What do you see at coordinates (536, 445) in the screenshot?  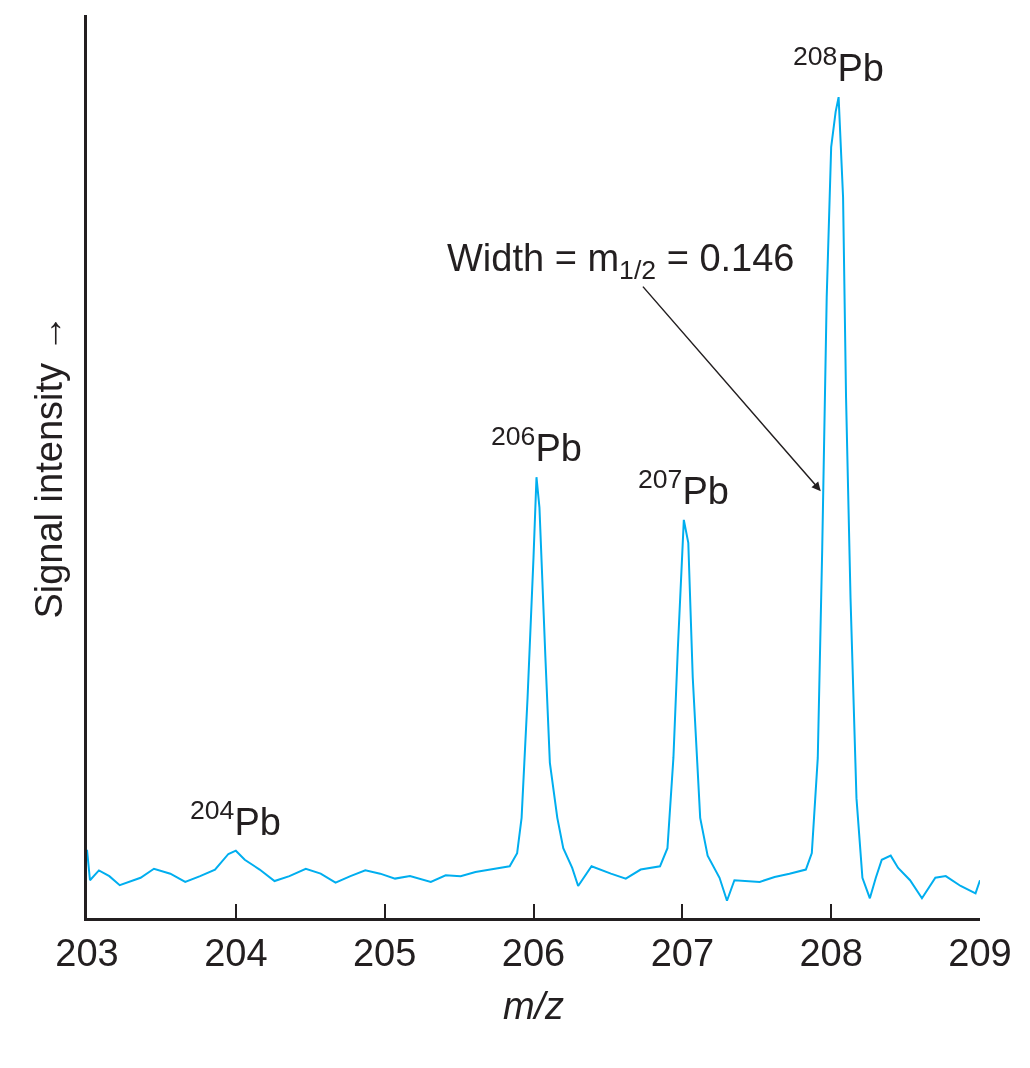 I see `annotation: $^{206}$Pb` at bounding box center [536, 445].